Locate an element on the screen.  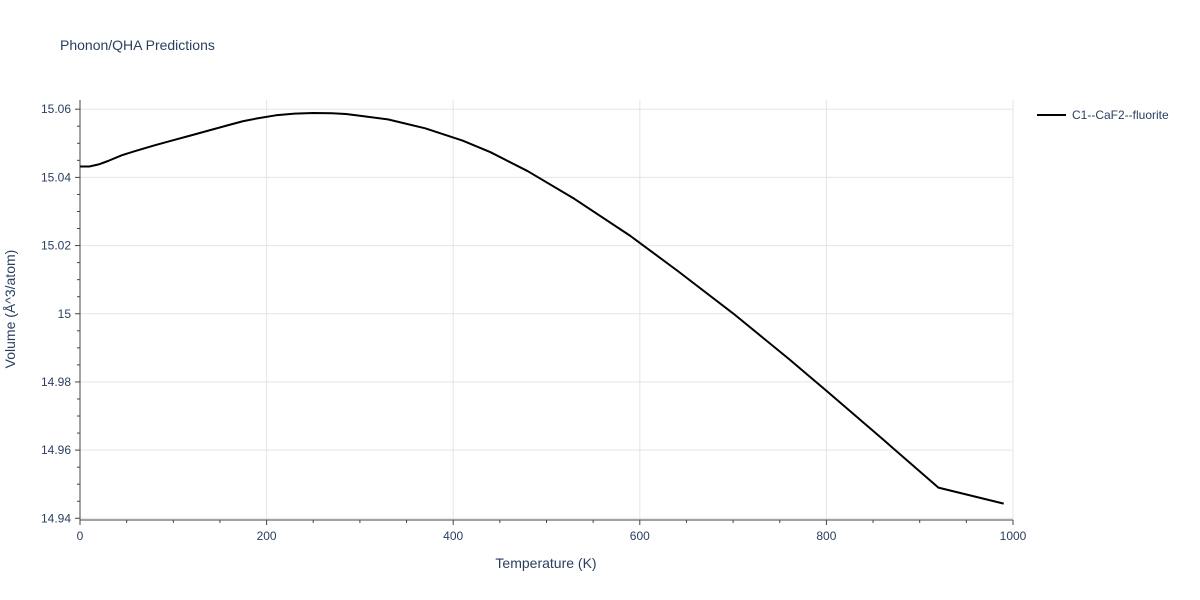
x-tick-label: 1000 is located at coordinates (1013, 536).